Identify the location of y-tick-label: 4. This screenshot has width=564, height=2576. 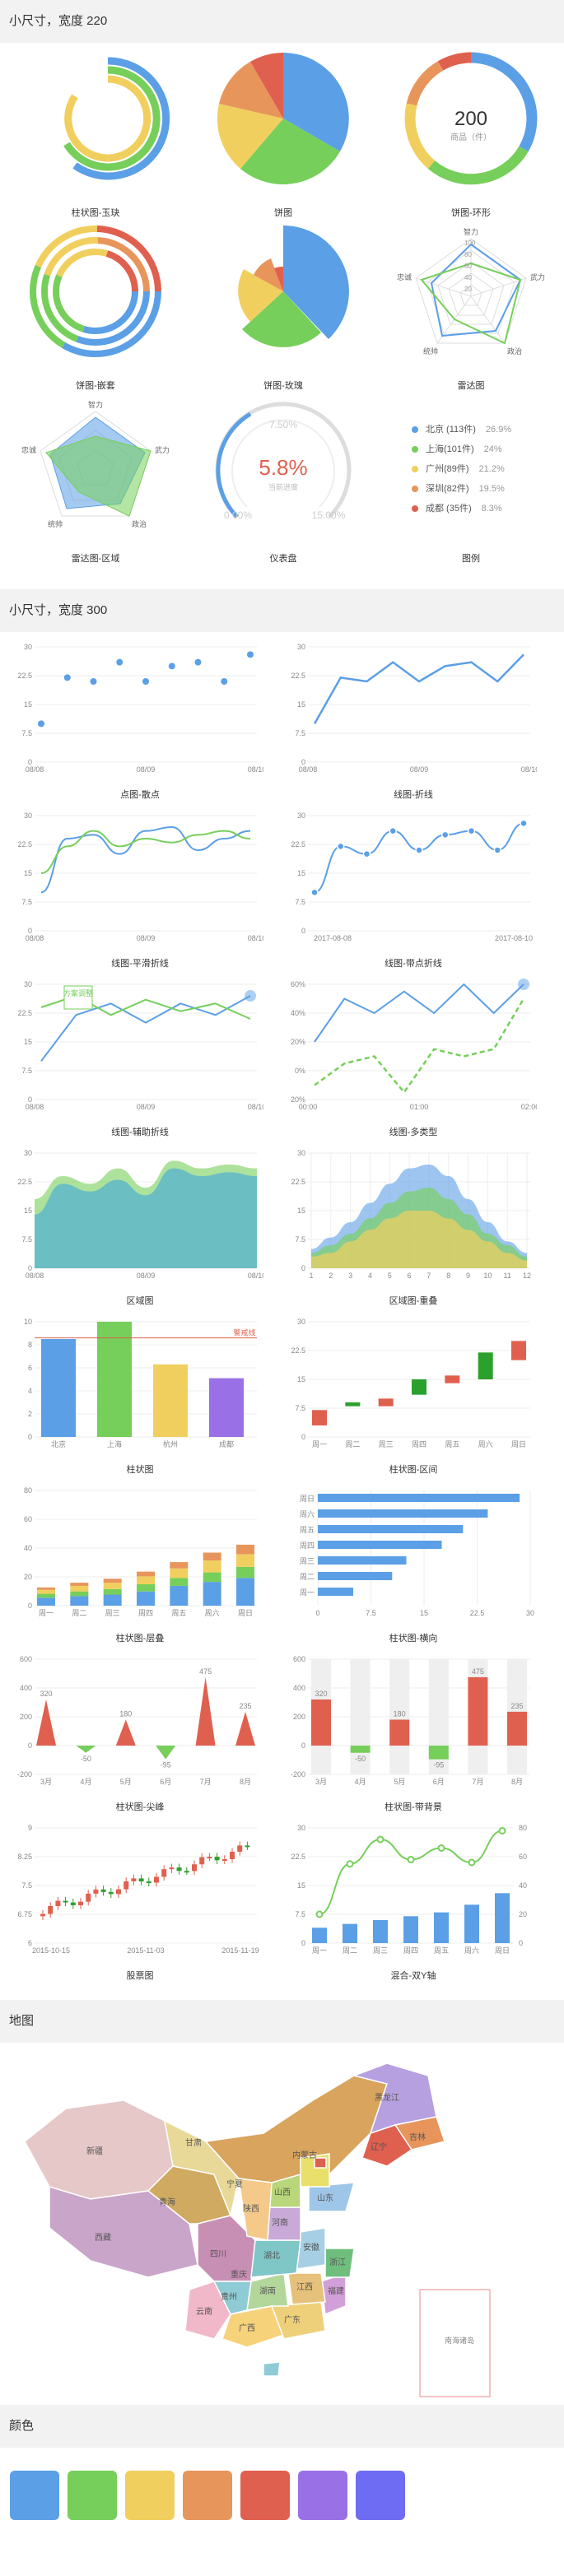
(30, 1391).